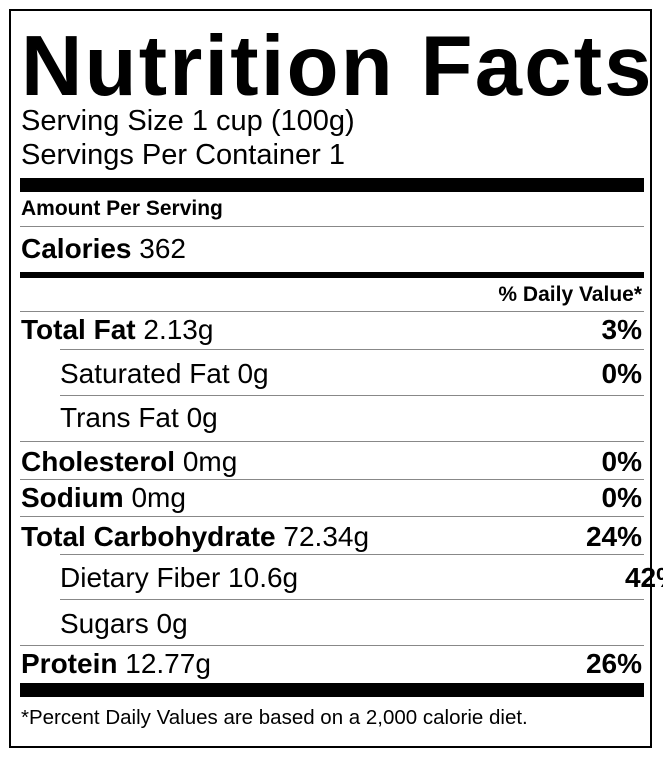  What do you see at coordinates (331, 462) in the screenshot?
I see `nutrient-row-cholesterol: Cholesterol 0mg 0%` at bounding box center [331, 462].